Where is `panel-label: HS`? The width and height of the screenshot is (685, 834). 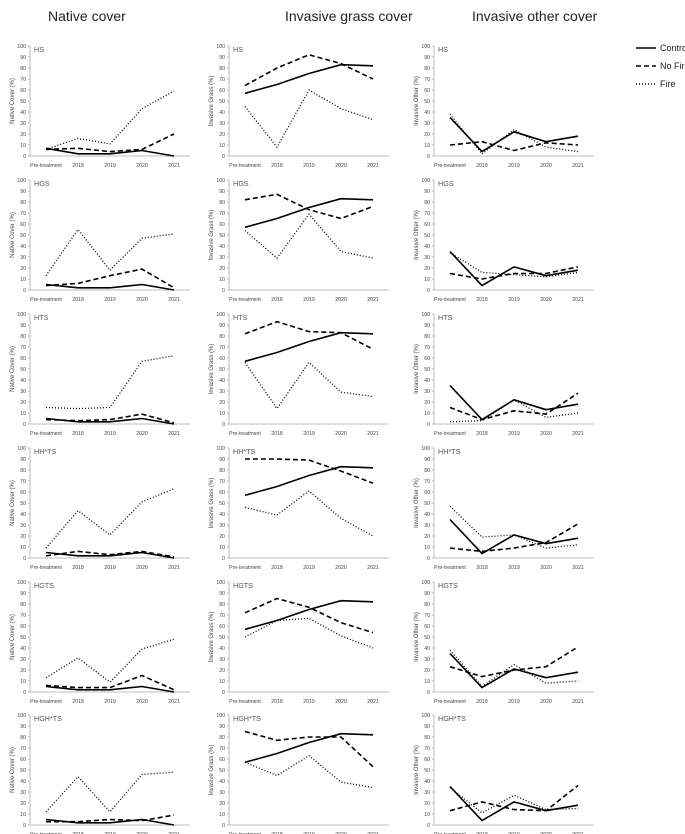 panel-label: HS is located at coordinates (238, 49).